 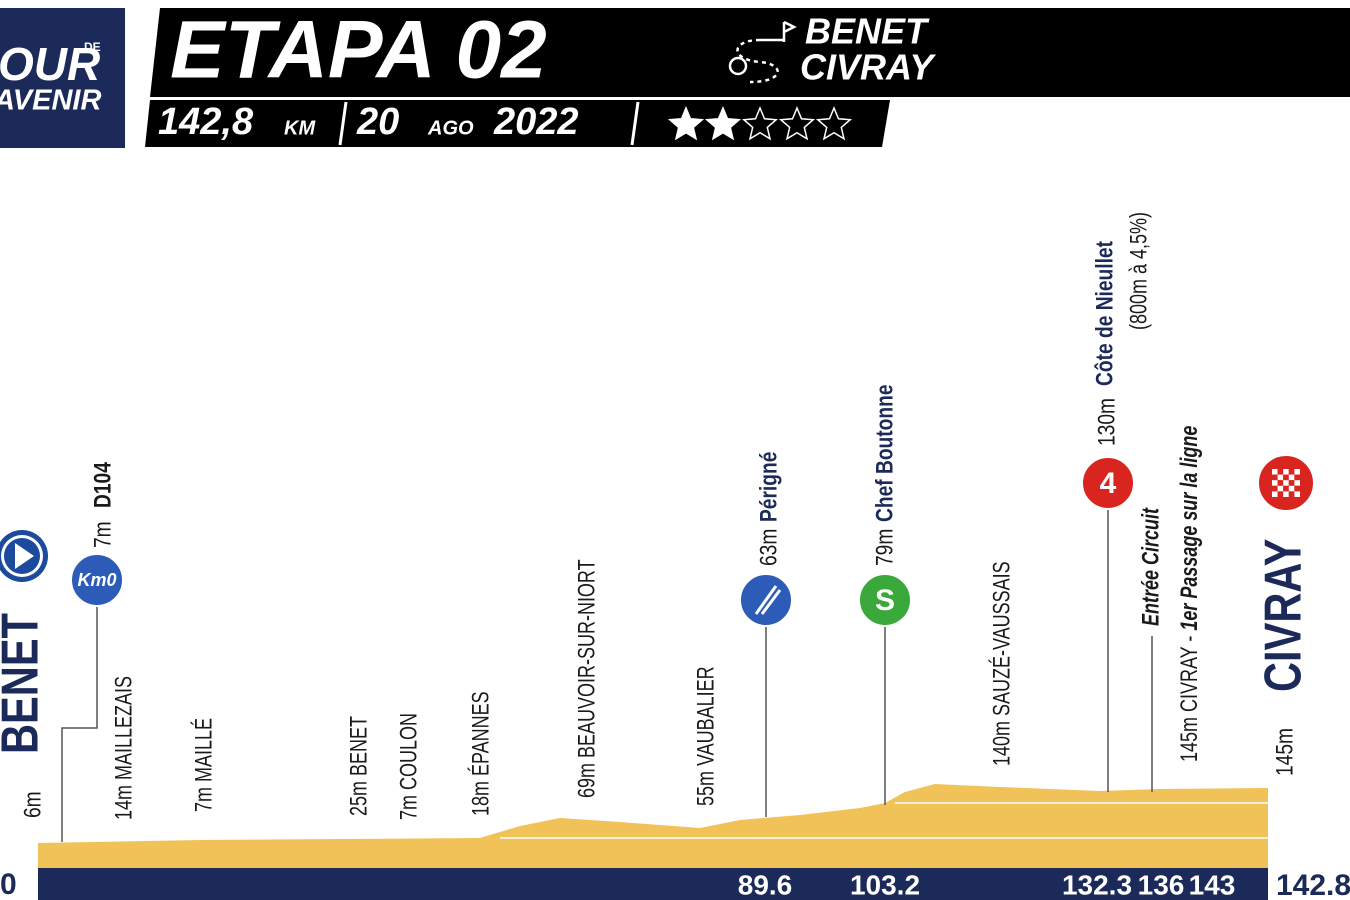 What do you see at coordinates (1097, 884) in the screenshot?
I see `km-label: 132.3` at bounding box center [1097, 884].